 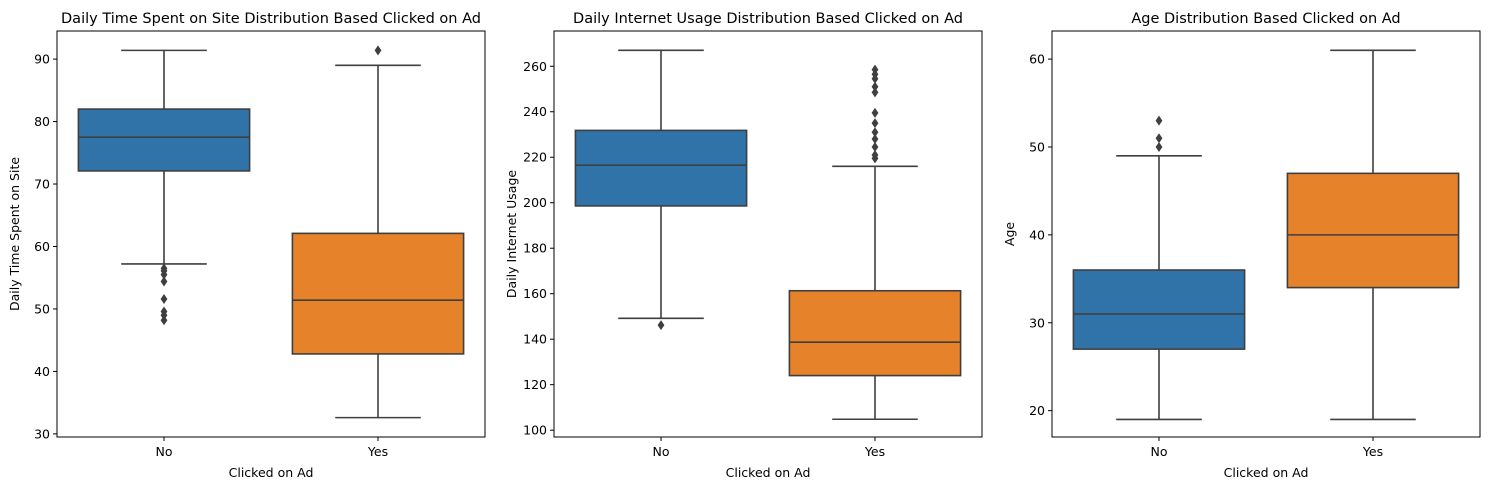 What do you see at coordinates (535, 293) in the screenshot?
I see `y-tick-label: 160` at bounding box center [535, 293].